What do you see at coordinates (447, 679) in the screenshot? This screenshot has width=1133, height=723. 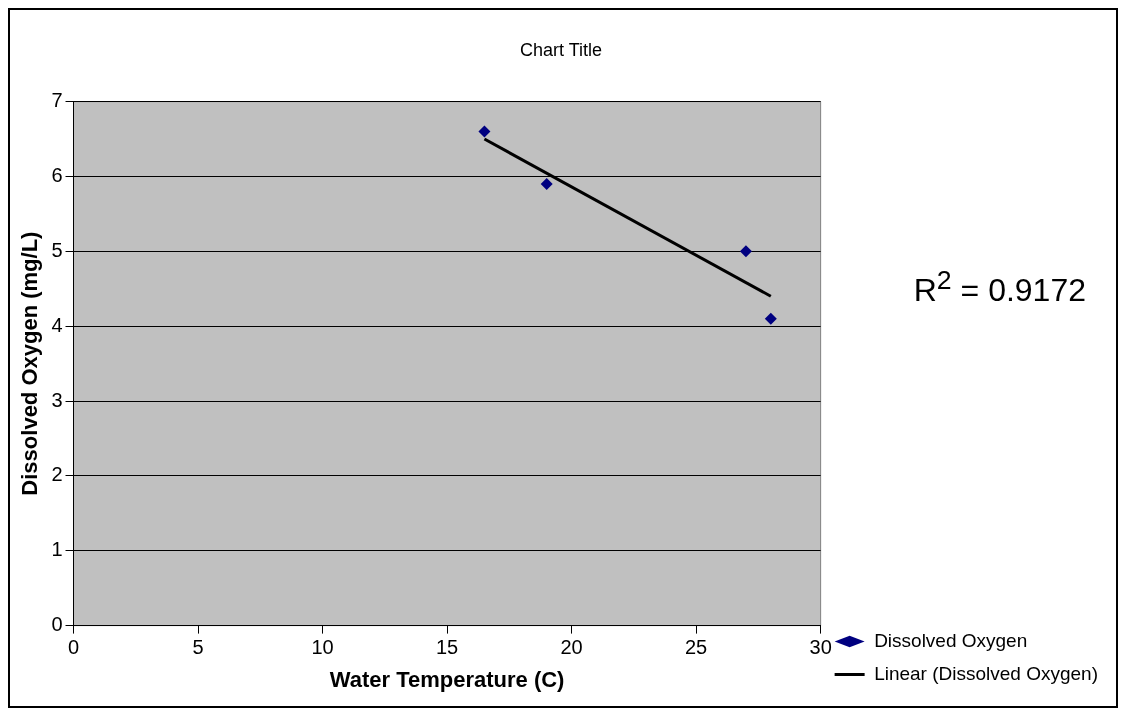 I see `x-axis-title: Water Temperature (C)` at bounding box center [447, 679].